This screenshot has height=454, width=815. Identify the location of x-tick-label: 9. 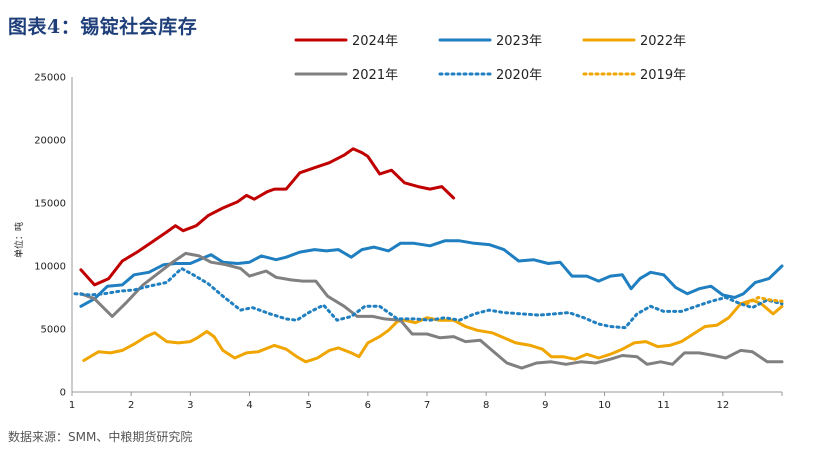
(545, 405).